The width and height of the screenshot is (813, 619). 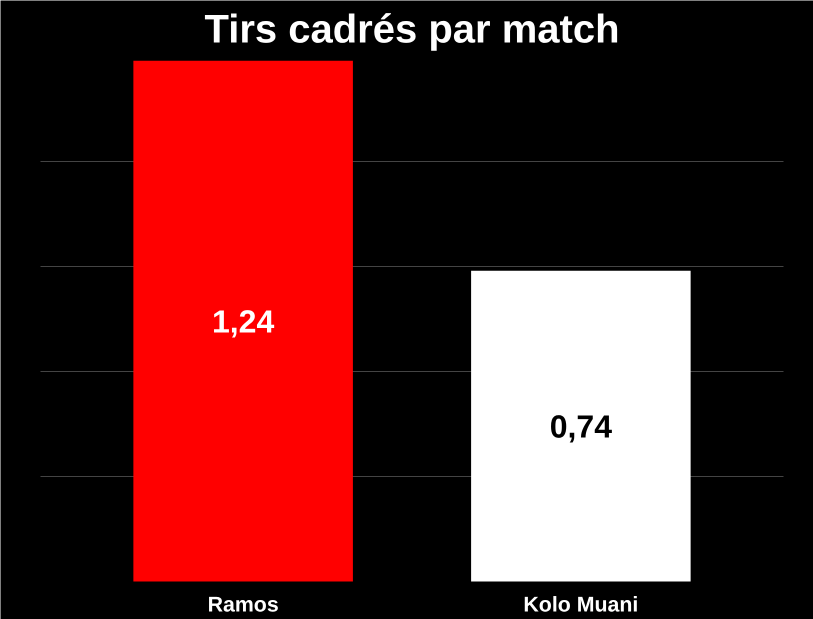 I want to click on data-label: 1,24, so click(x=243, y=322).